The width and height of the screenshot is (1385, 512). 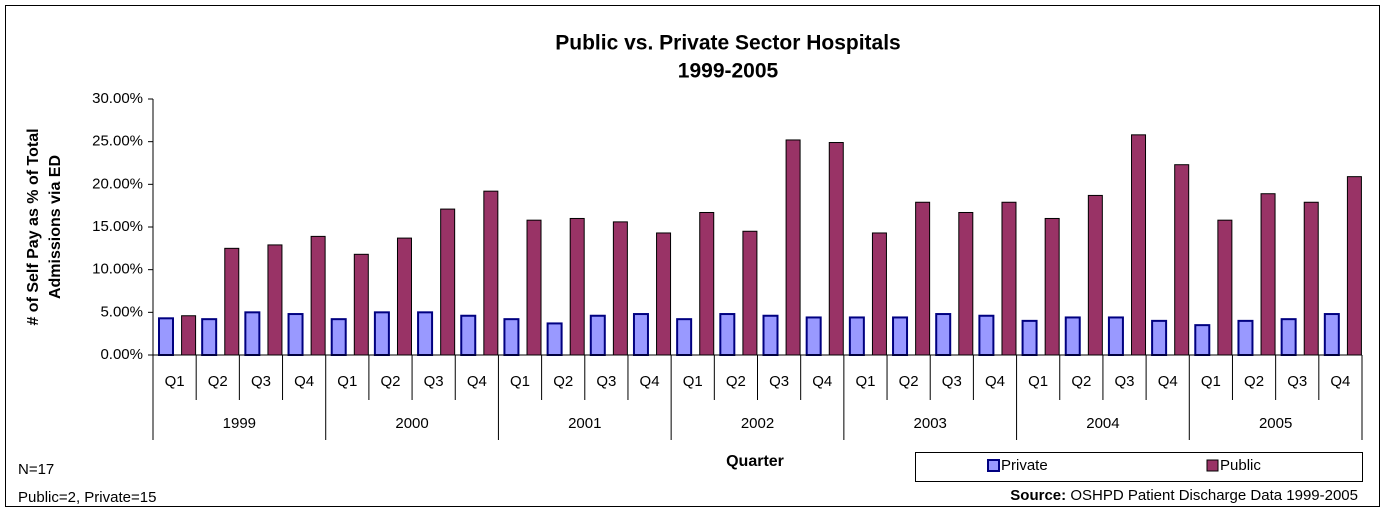 What do you see at coordinates (117, 183) in the screenshot?
I see `y-tick-label: 20.00%` at bounding box center [117, 183].